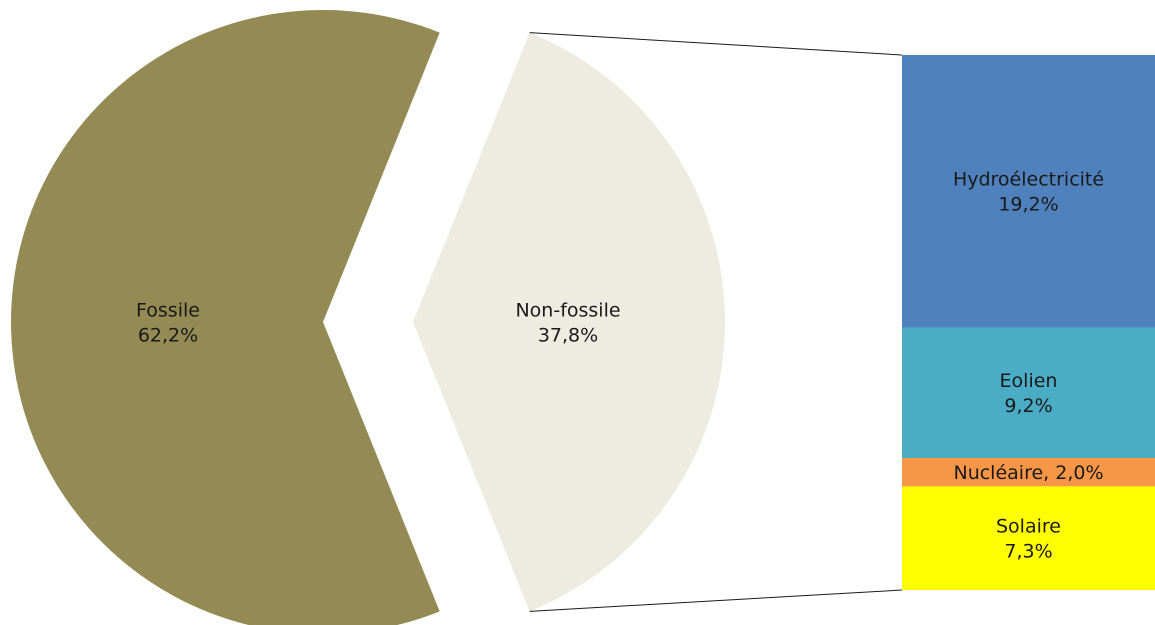 Image resolution: width=1155 pixels, height=625 pixels. I want to click on bar-segment-solaire, so click(1028, 538).